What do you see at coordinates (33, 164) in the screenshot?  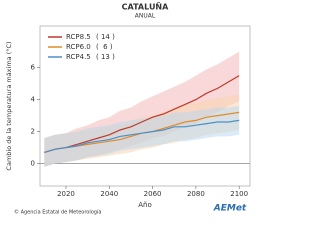 I see `y-tick-label: 0` at bounding box center [33, 164].